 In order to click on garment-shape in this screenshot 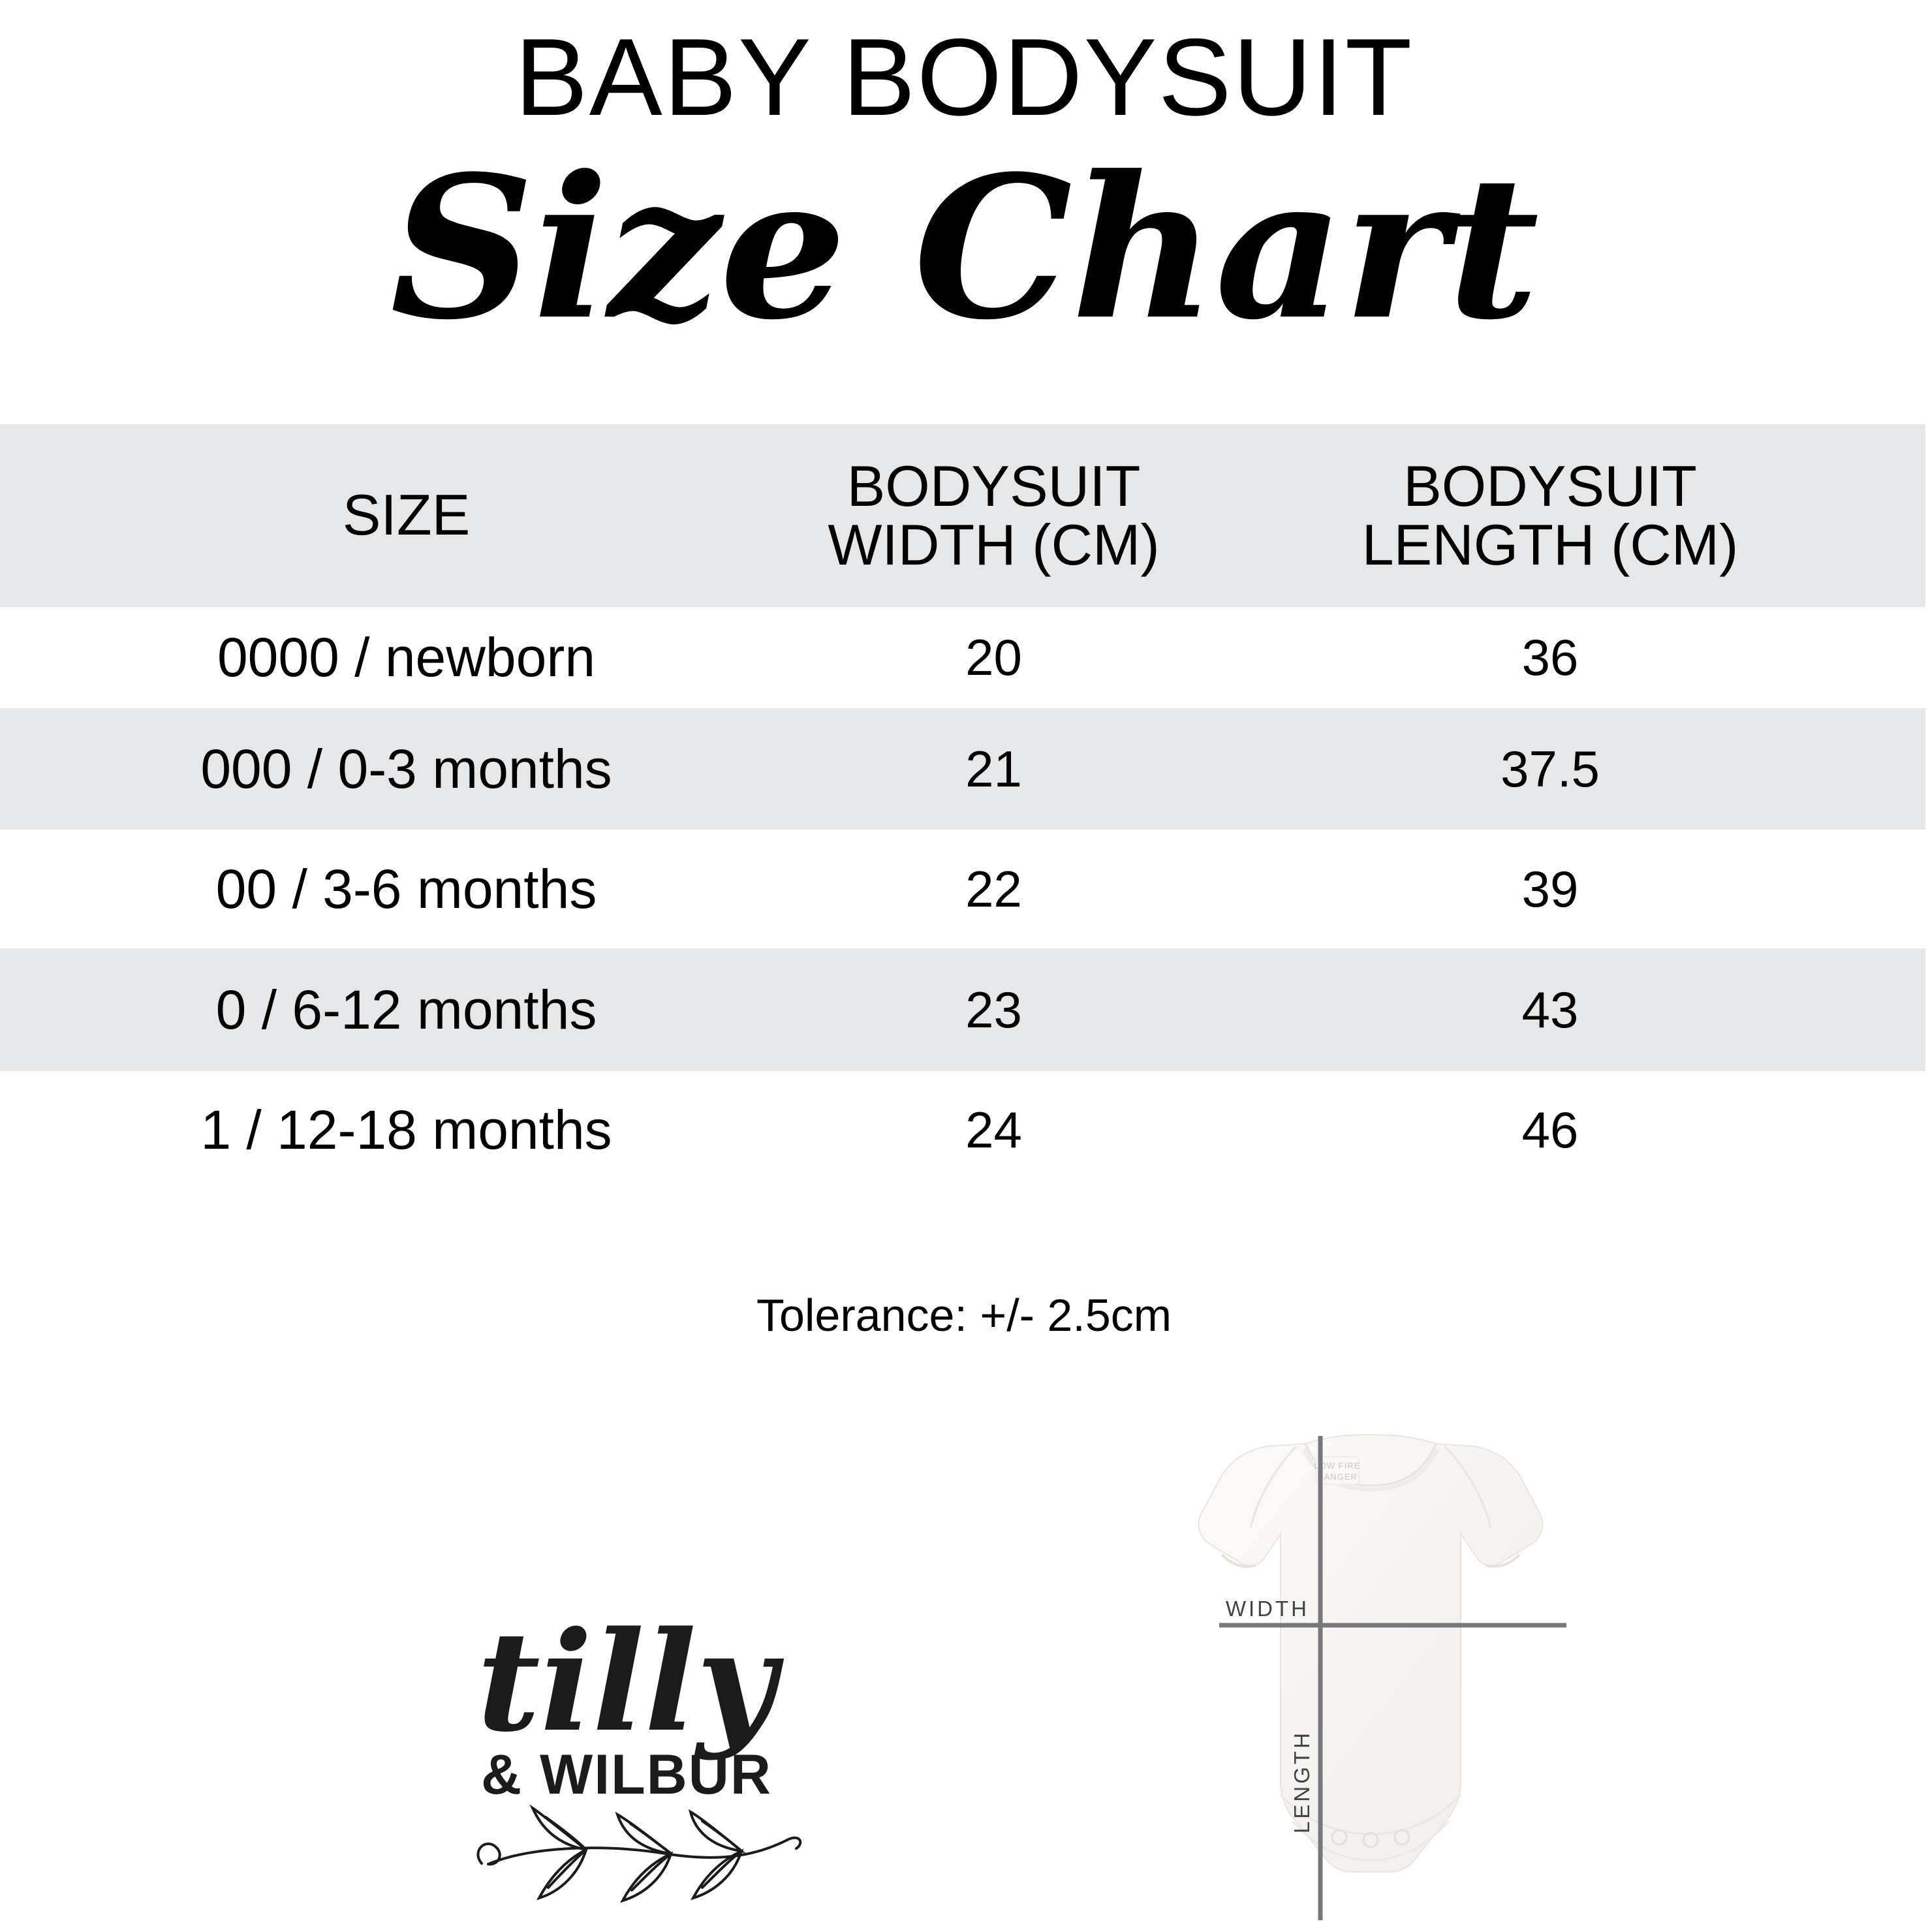, I will do `click(1371, 1653)`.